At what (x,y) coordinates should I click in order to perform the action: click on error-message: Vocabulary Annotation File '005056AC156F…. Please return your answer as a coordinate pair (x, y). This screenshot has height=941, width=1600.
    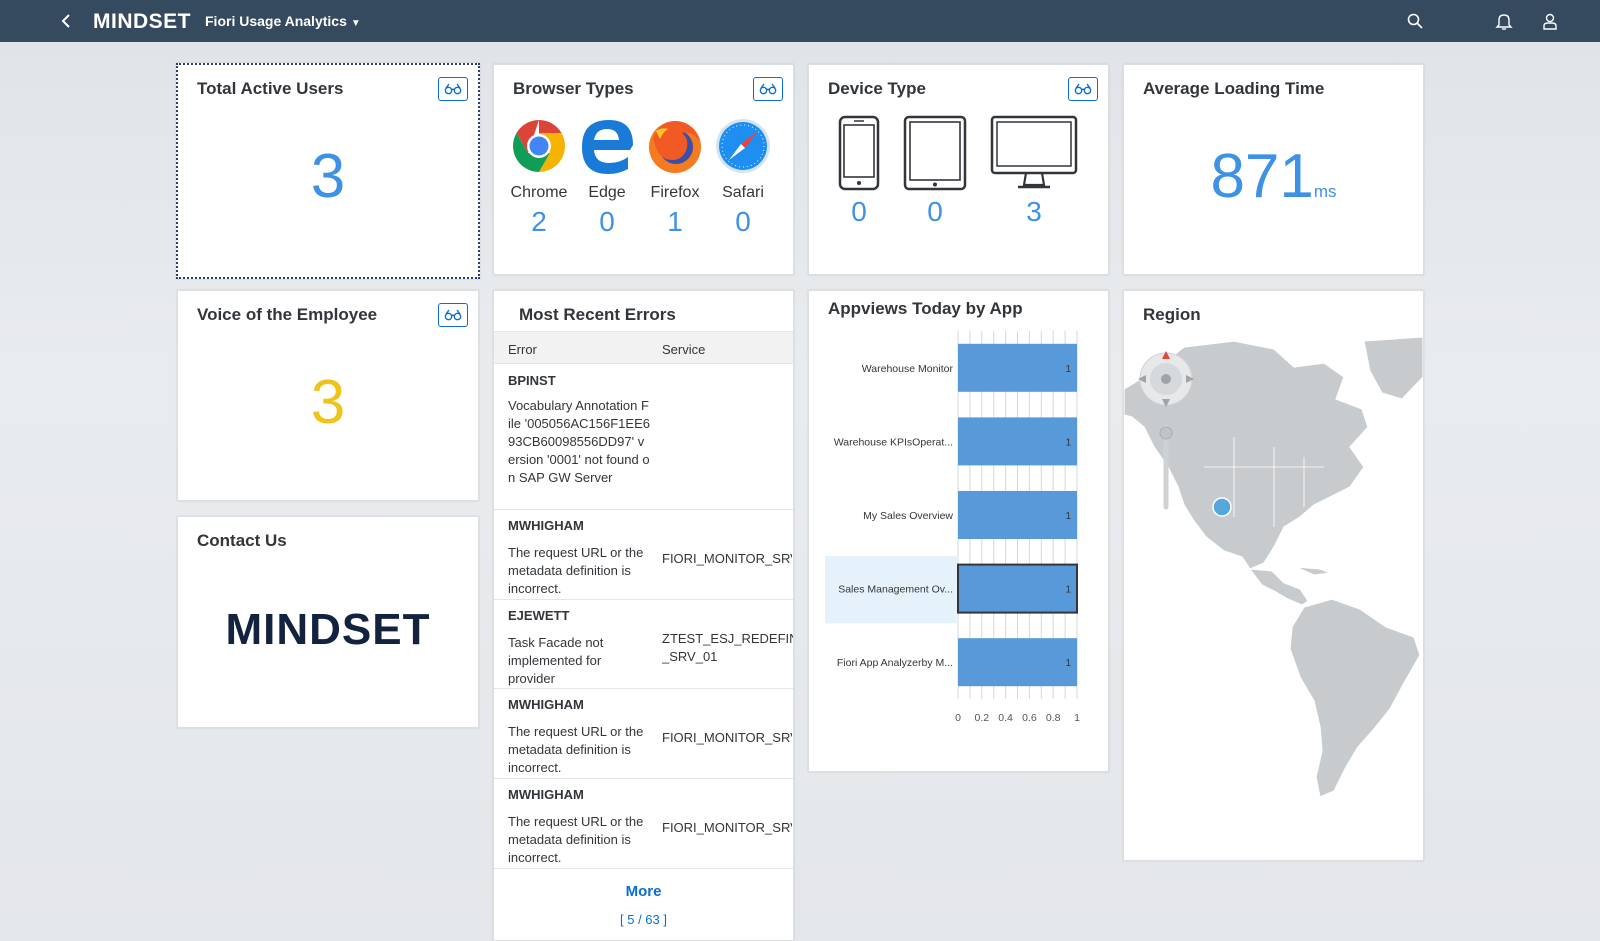
    Looking at the image, I should click on (579, 441).